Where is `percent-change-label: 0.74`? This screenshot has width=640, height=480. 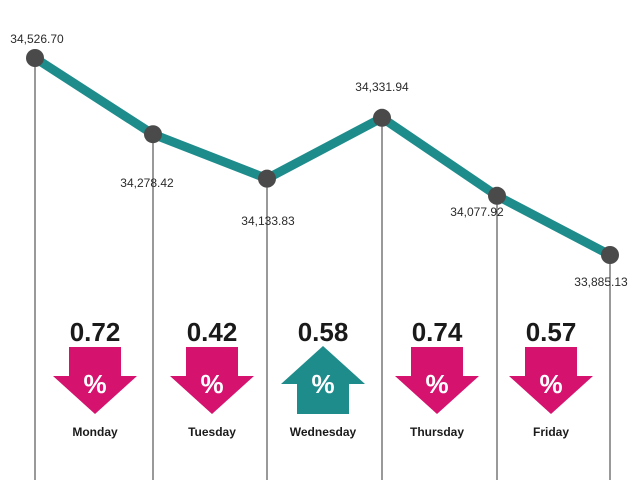 percent-change-label: 0.74 is located at coordinates (437, 332).